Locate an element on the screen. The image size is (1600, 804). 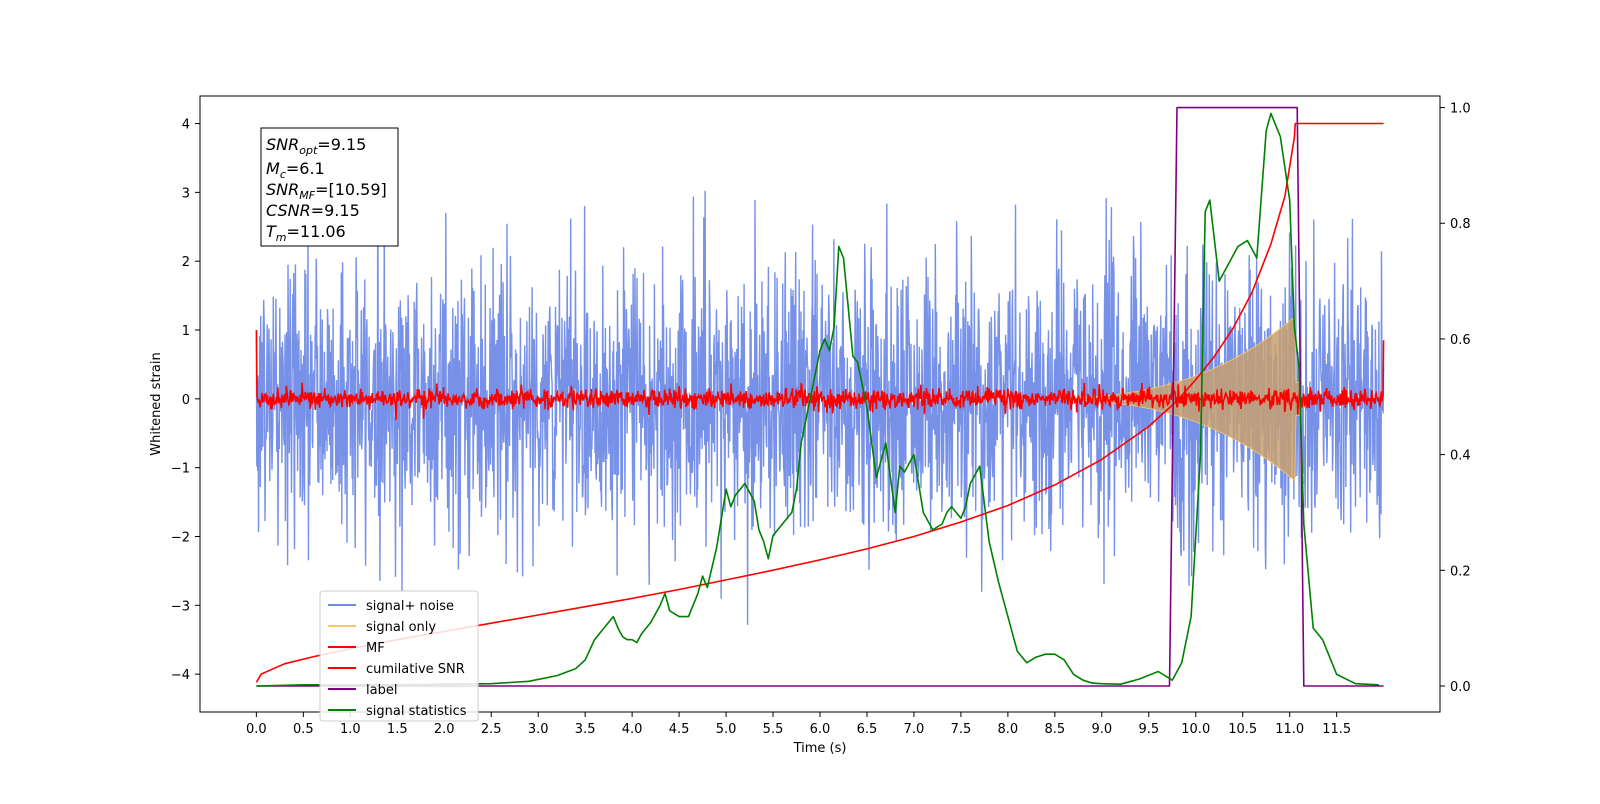
x-tick-label: 2.0 is located at coordinates (444, 729).